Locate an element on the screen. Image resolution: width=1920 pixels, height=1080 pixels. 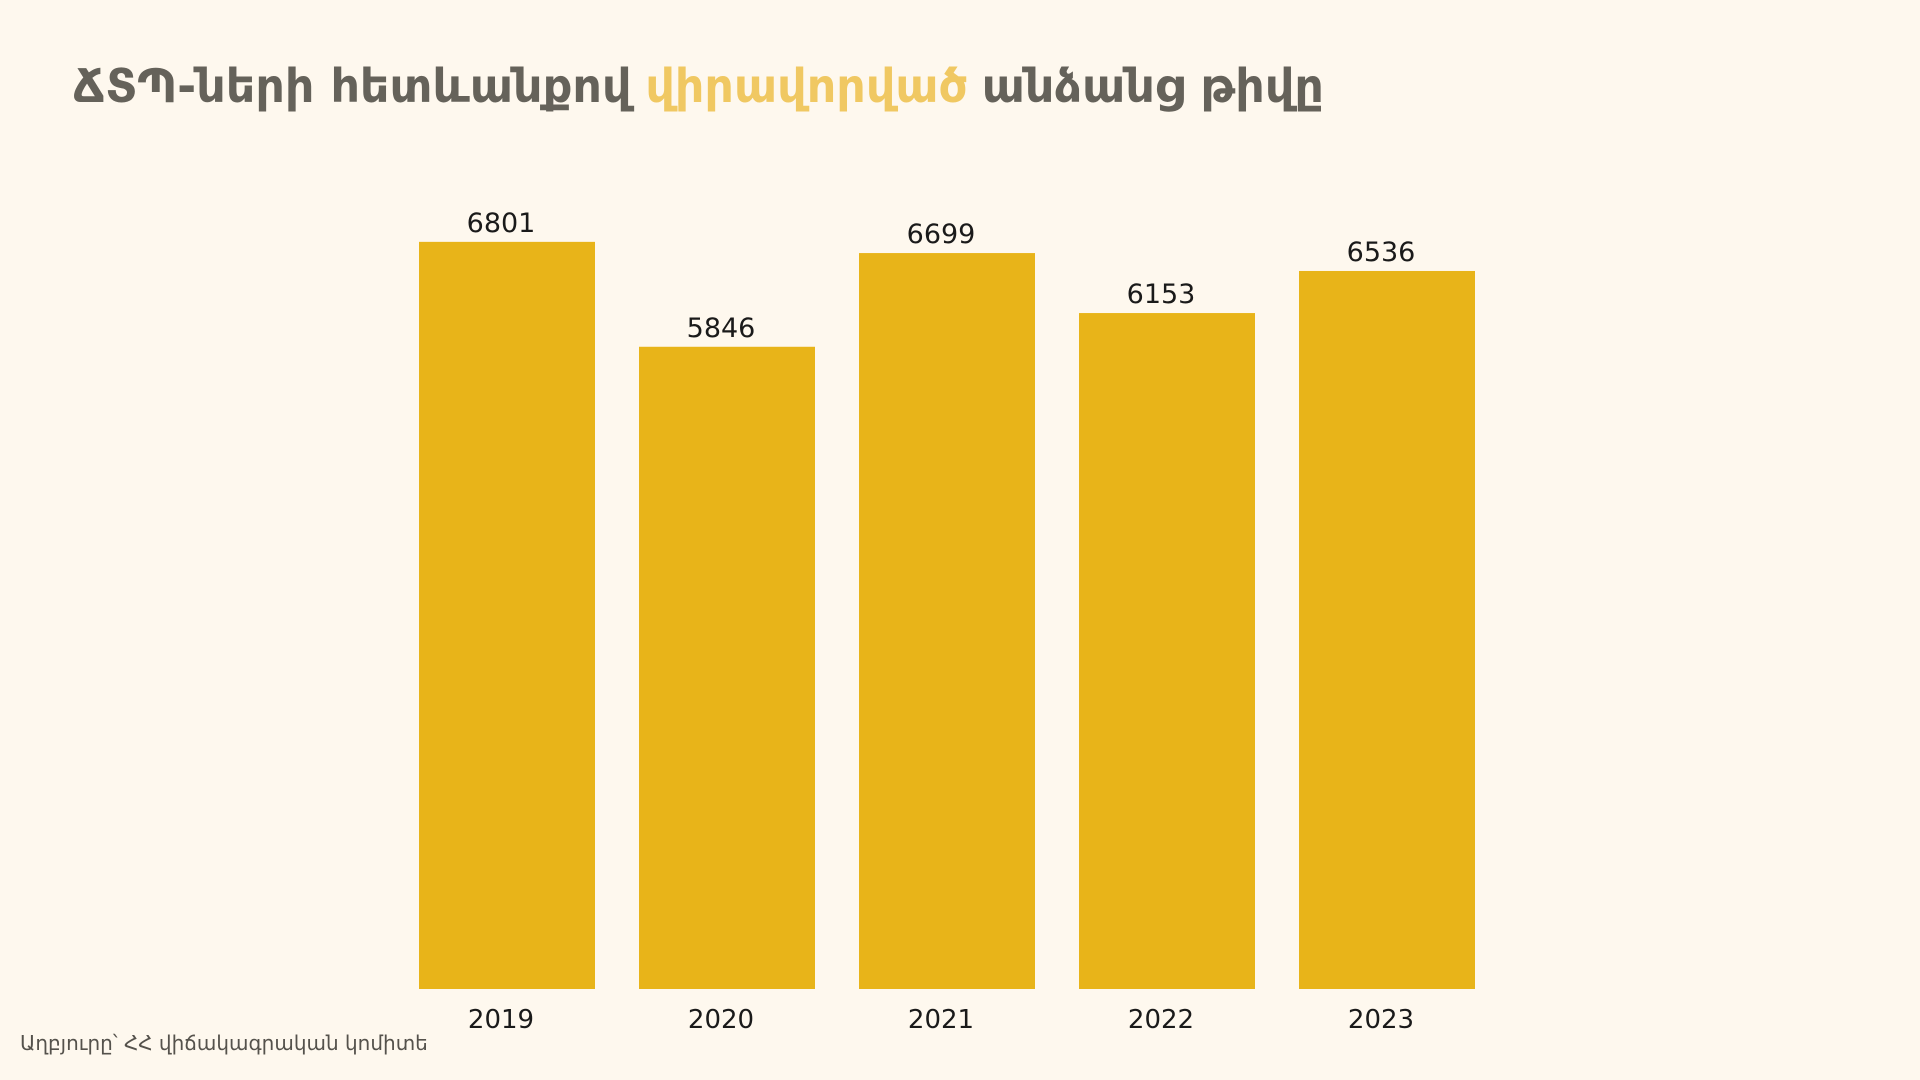
title-highlight: վիրավորված is located at coordinates (806, 86).